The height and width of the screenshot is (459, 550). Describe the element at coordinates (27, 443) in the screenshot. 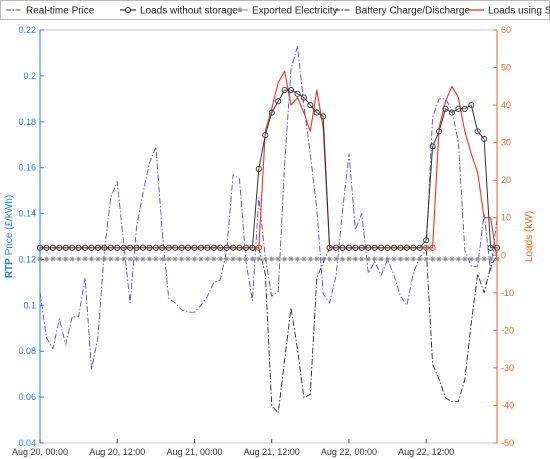

I see `left-tick-label: 0.04` at that location.